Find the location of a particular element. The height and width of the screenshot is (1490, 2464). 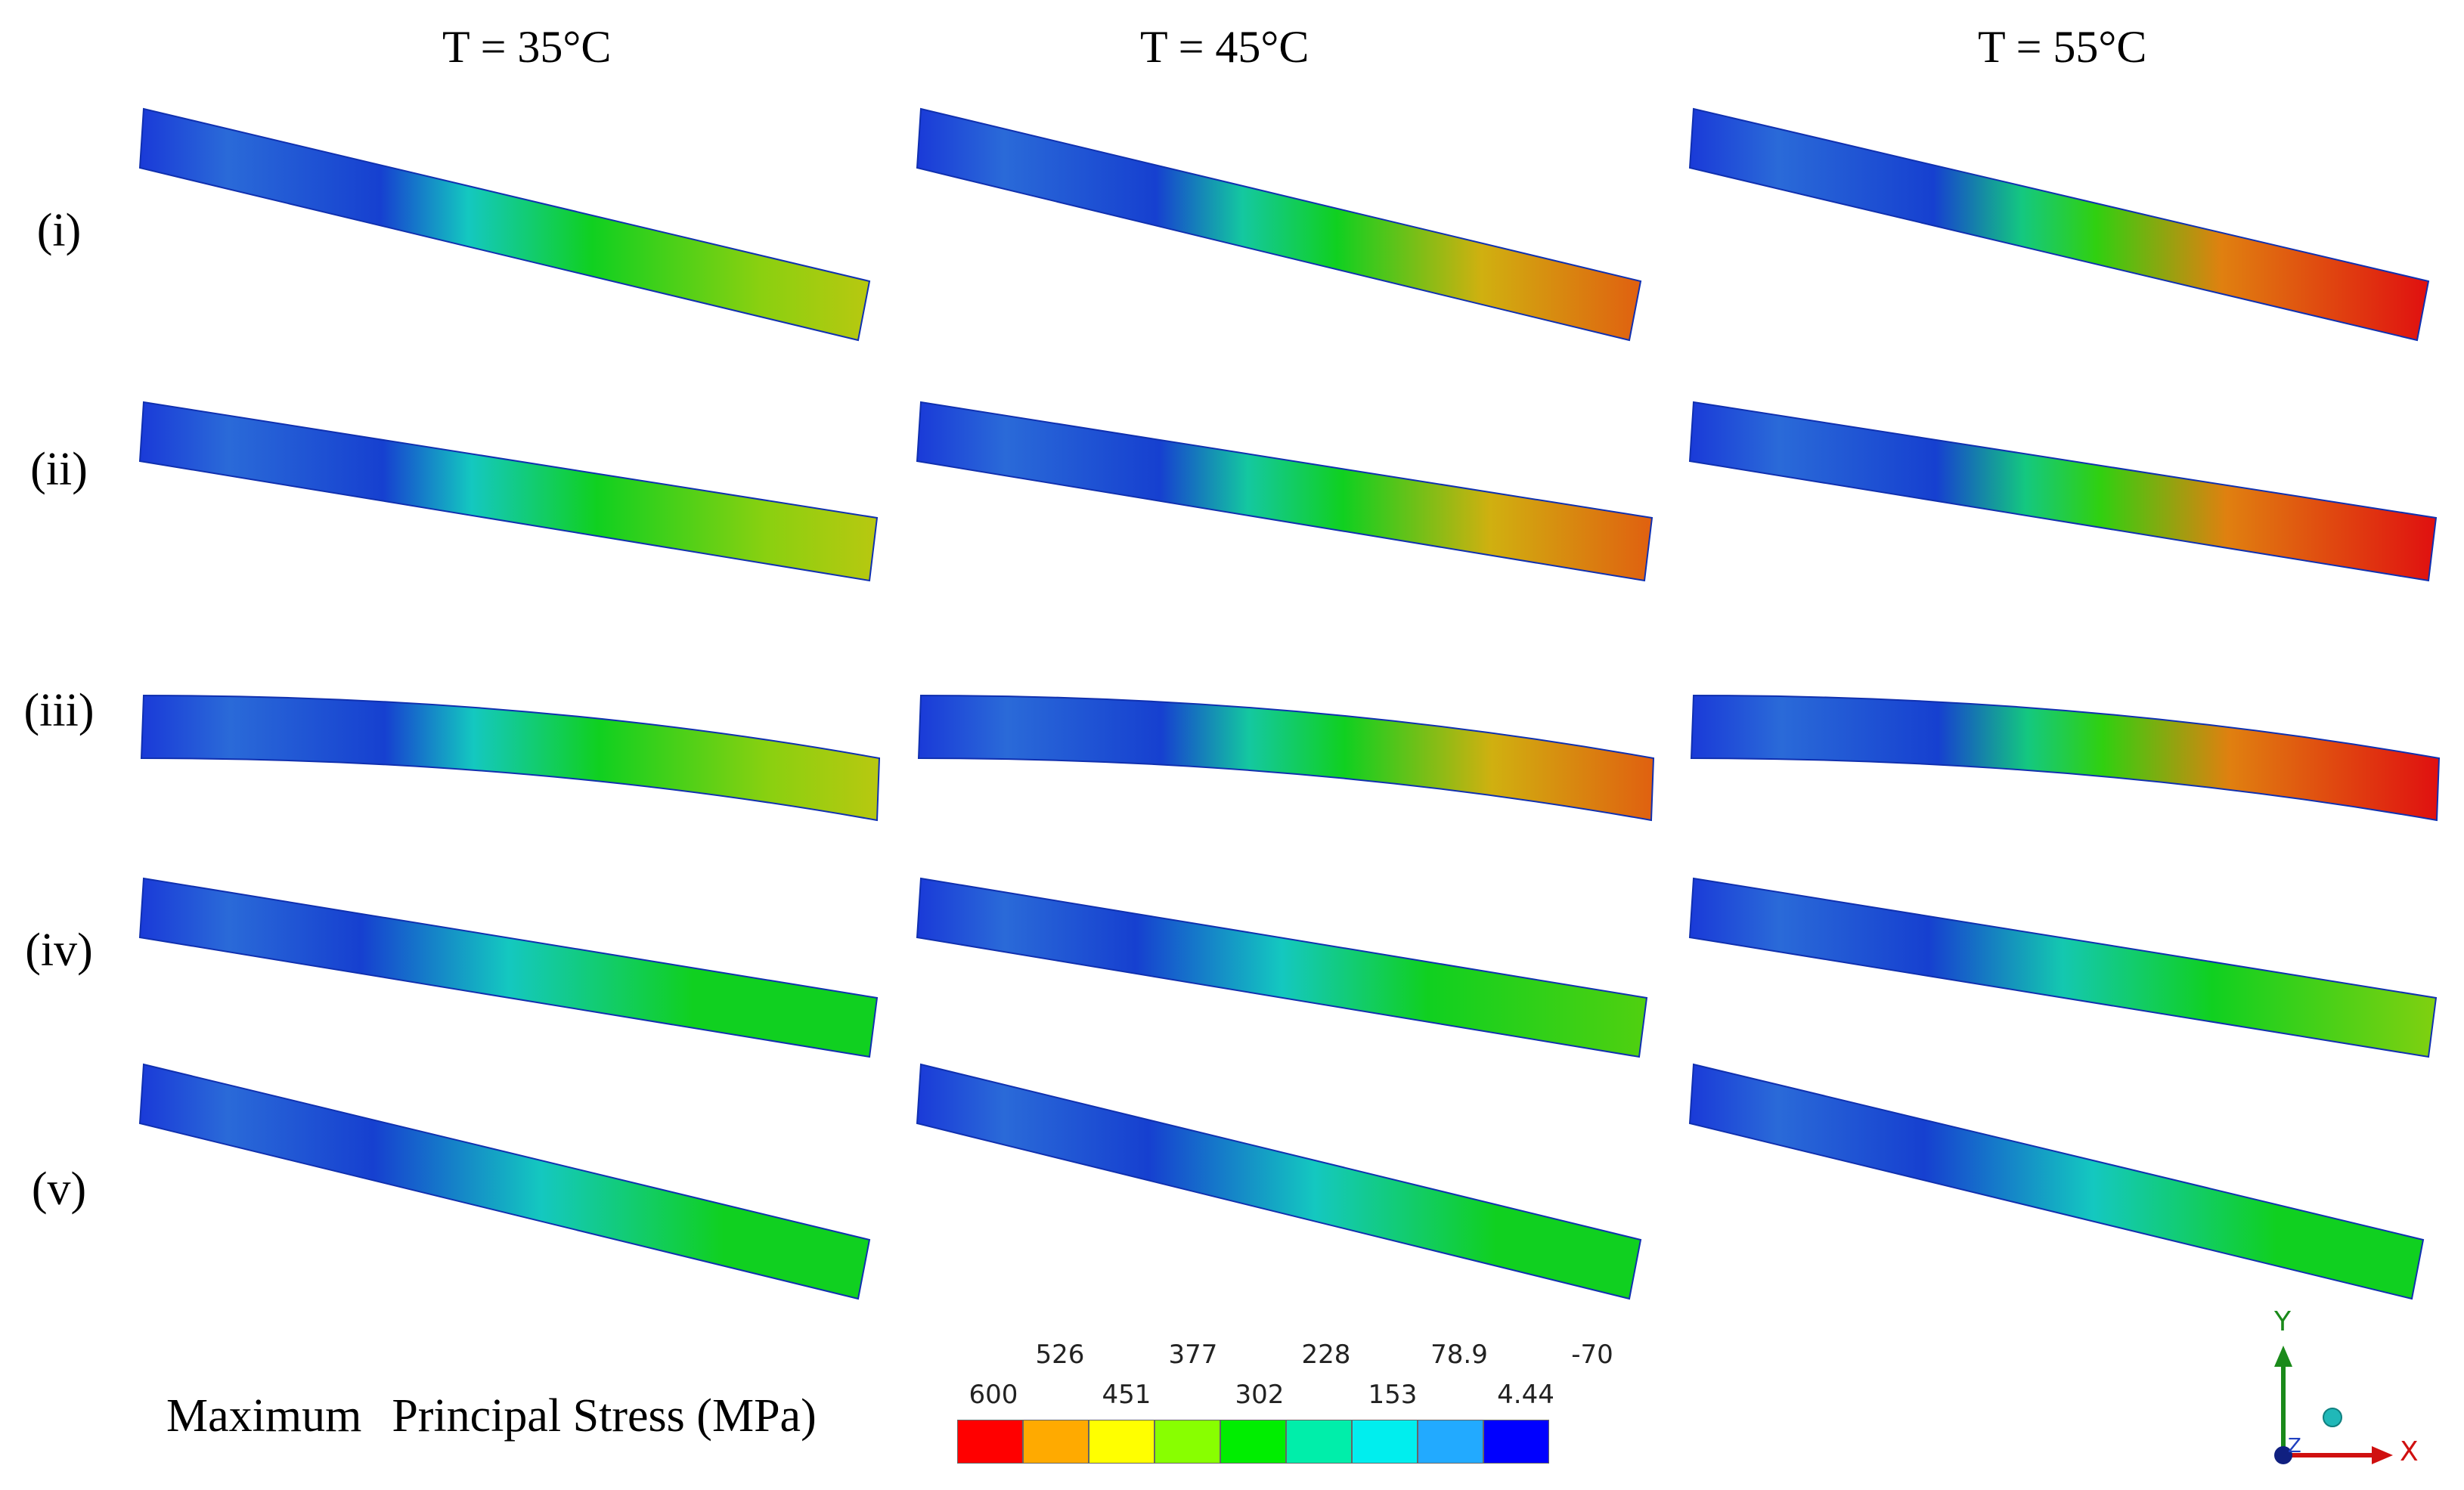

column-title-55c: T = 55°C is located at coordinates (2062, 47).